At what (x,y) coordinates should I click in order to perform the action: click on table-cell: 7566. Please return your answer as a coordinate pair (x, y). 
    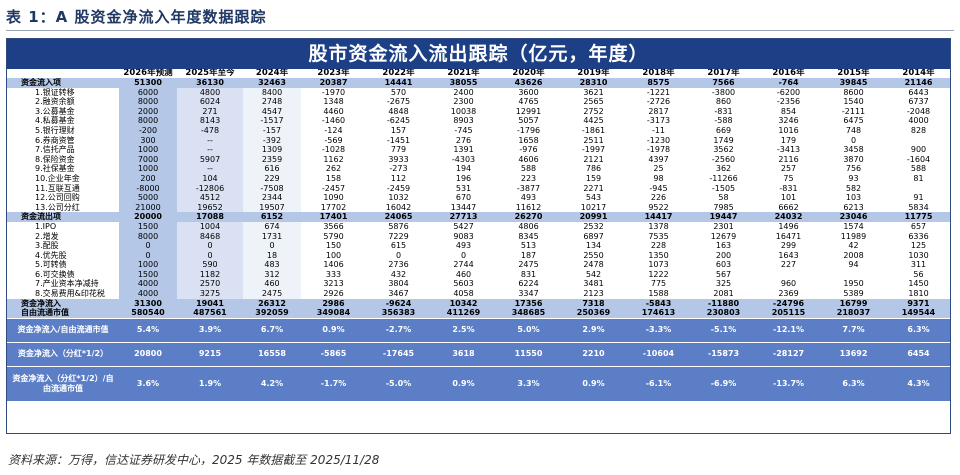
    Looking at the image, I should click on (723, 83).